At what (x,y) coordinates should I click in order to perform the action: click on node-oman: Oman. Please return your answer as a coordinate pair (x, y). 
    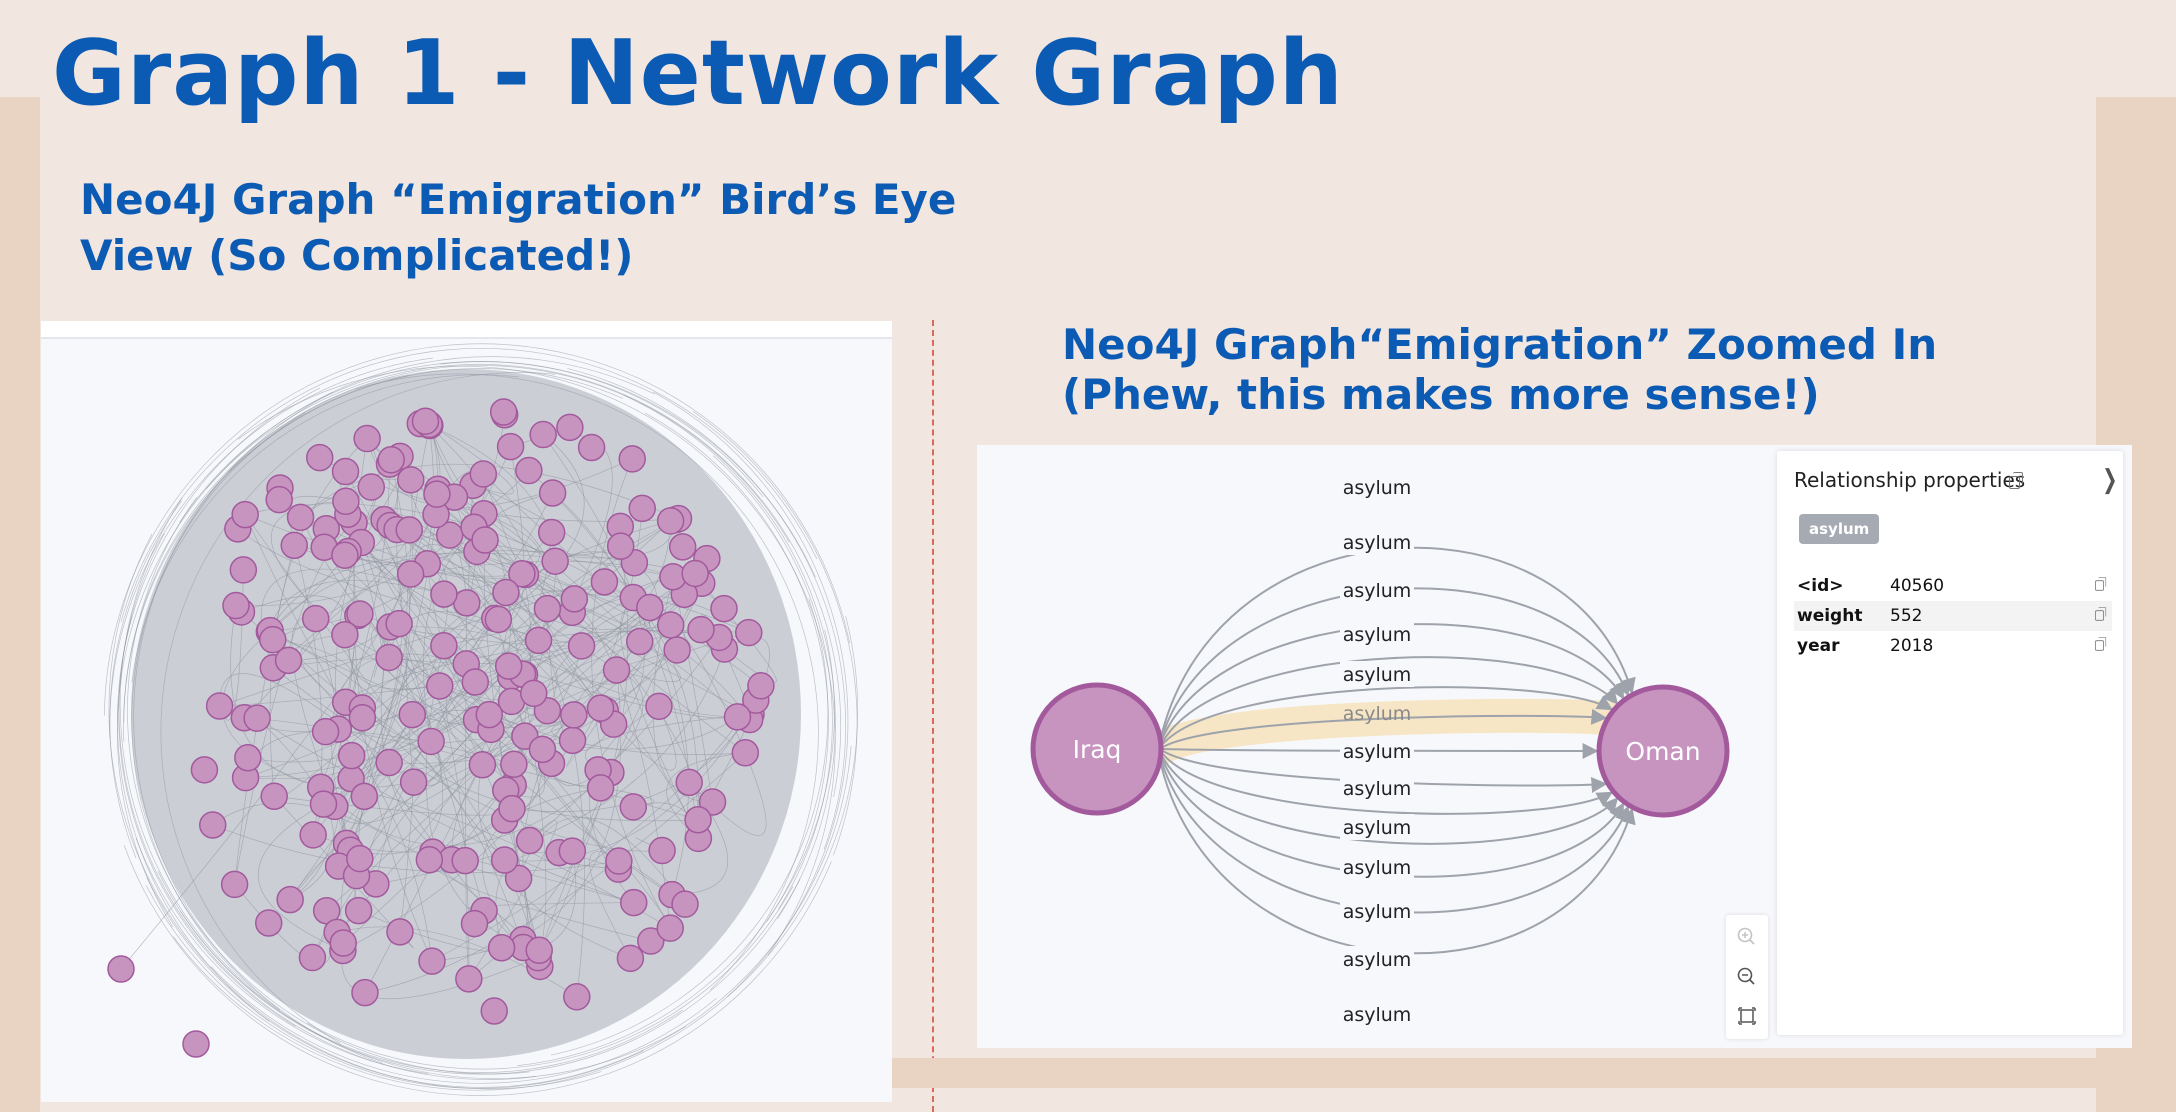
    Looking at the image, I should click on (1663, 751).